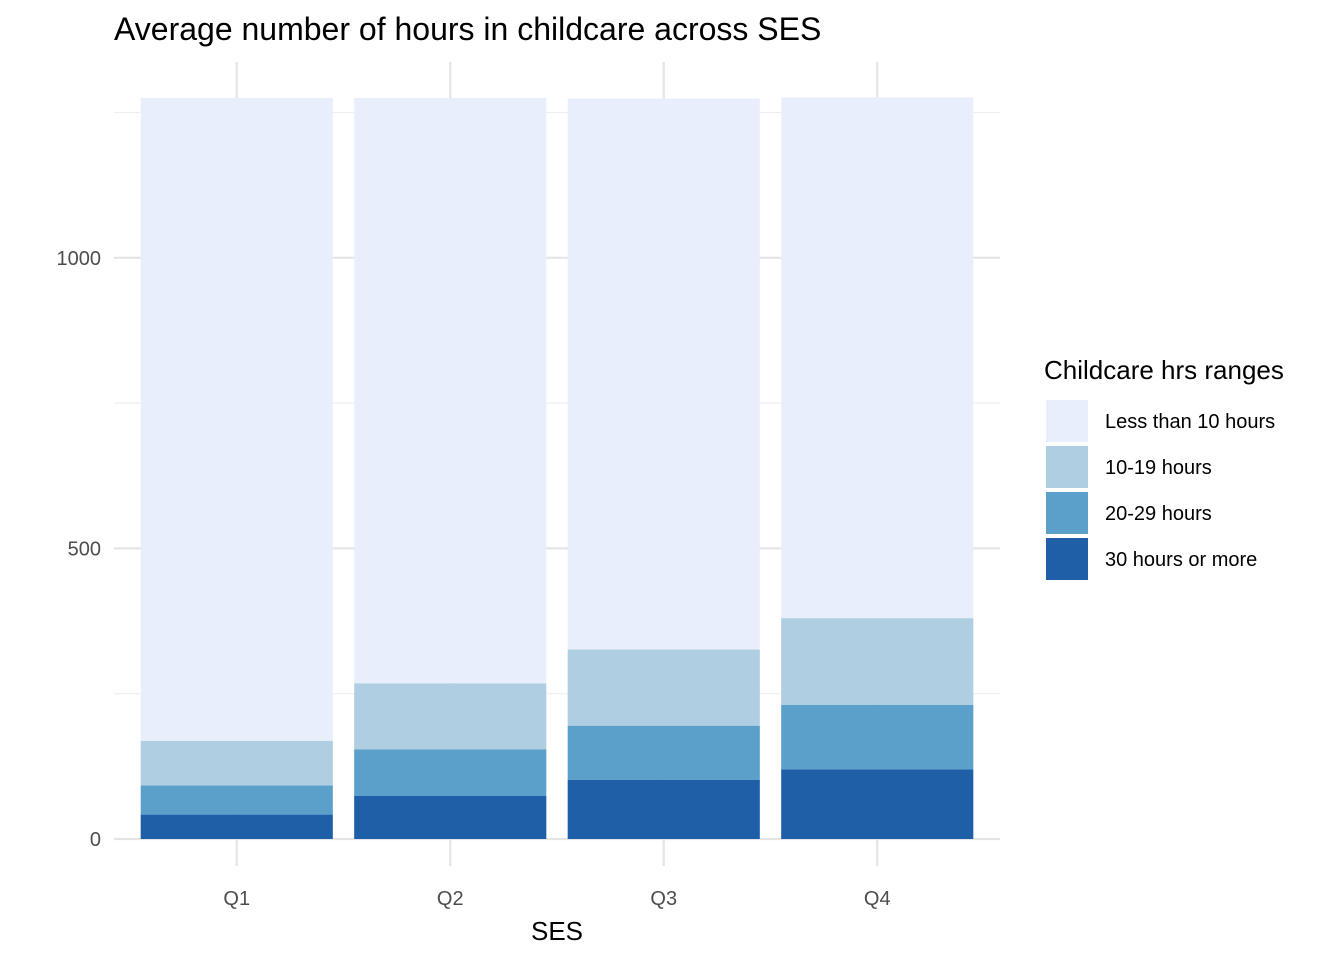 This screenshot has height=960, width=1344. I want to click on legend-label: 30 hours or more, so click(1181, 560).